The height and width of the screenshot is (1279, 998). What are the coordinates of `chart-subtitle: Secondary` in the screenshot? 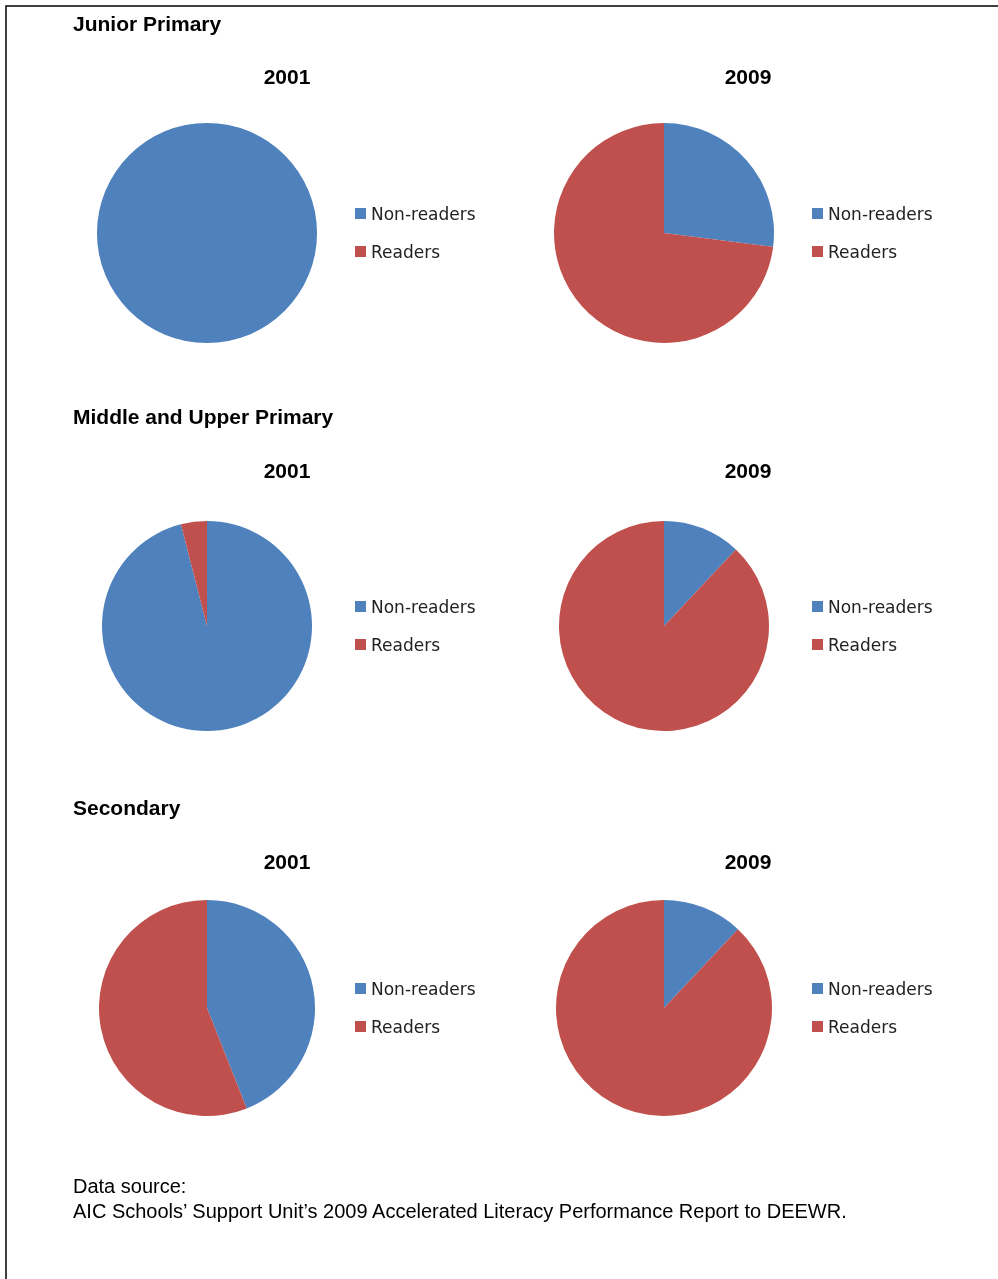 It's located at (127, 807).